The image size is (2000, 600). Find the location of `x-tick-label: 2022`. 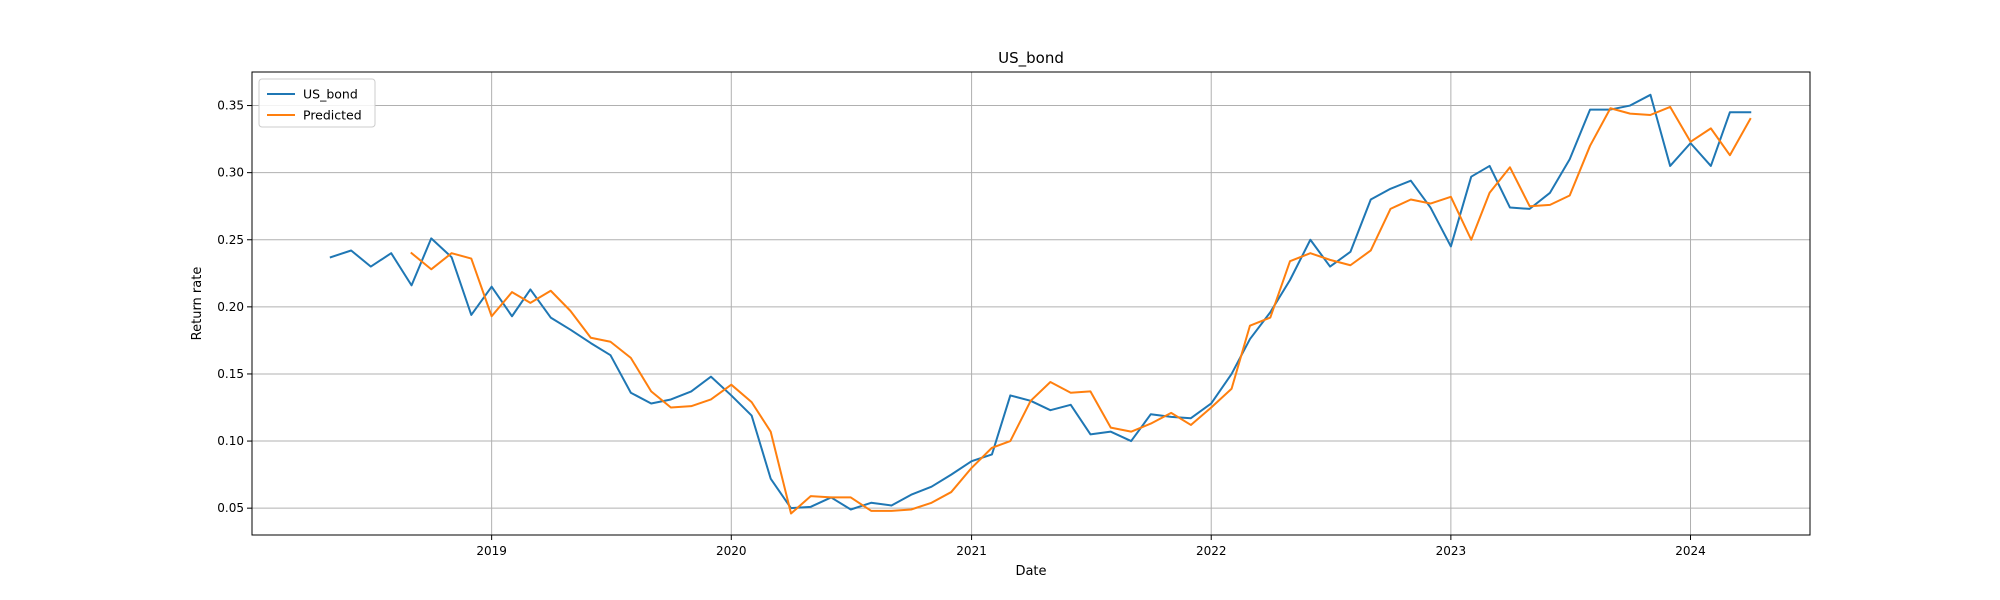

x-tick-label: 2022 is located at coordinates (1211, 551).